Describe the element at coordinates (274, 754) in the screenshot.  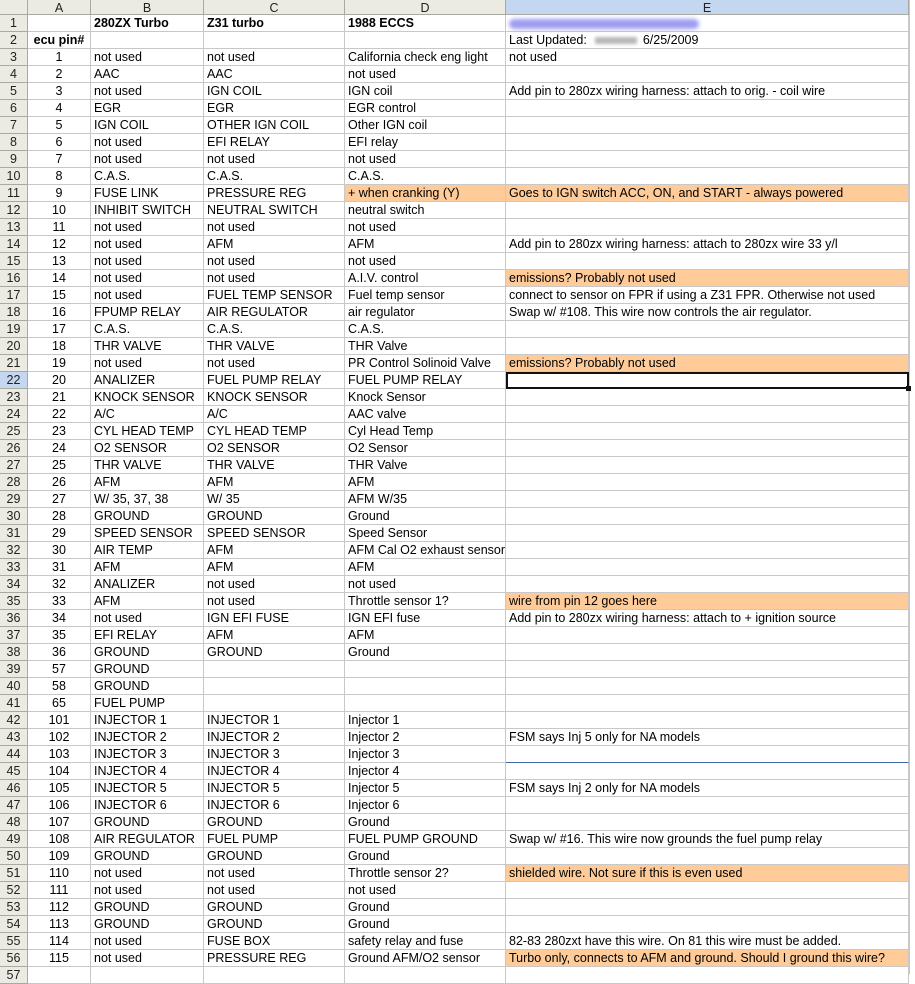
I see `cell-c44: INJECTOR 3` at that location.